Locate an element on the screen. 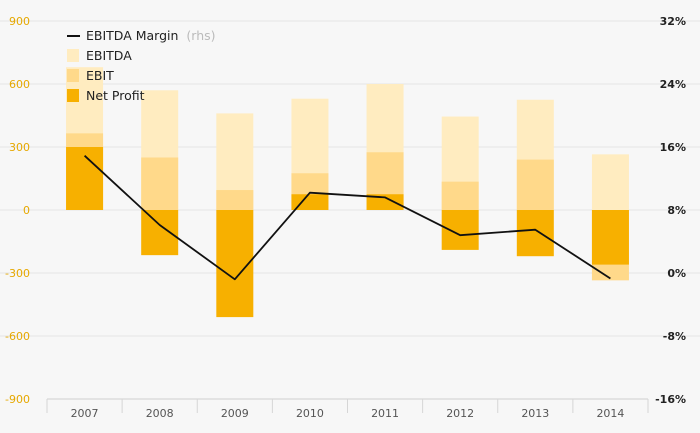  legend-ebitda-swatch is located at coordinates (73, 55).